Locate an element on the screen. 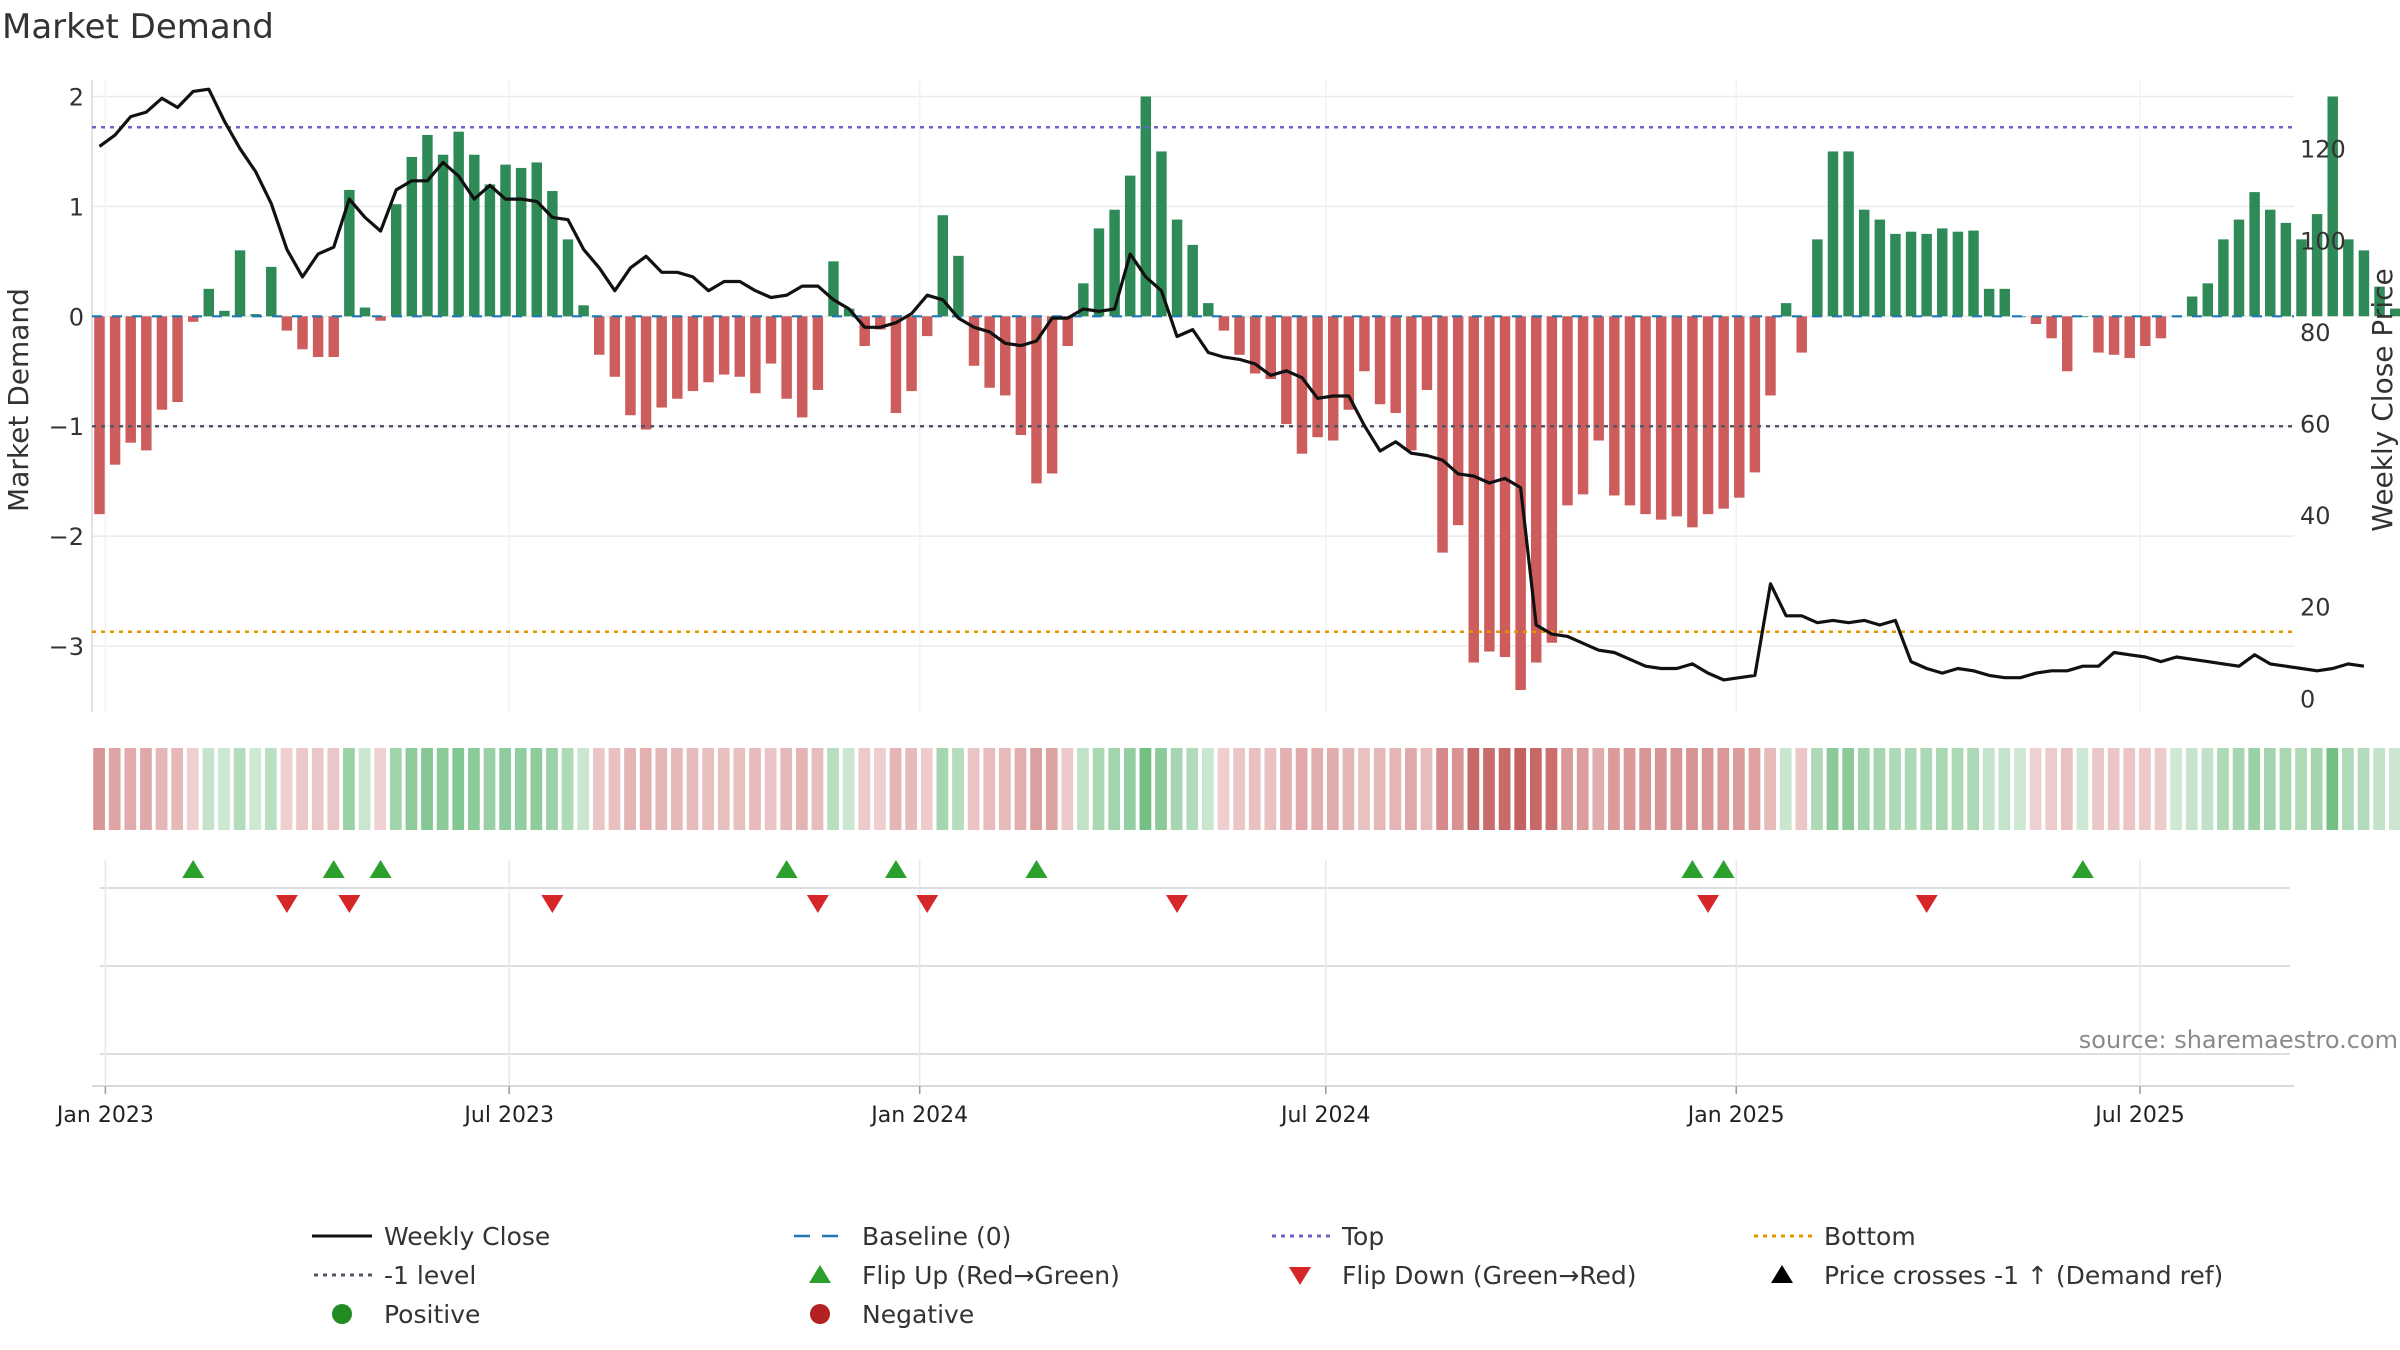 The image size is (2400, 1350). legend-item: Price crosses -1 ↑ (Demand ref) is located at coordinates (1997, 1275).